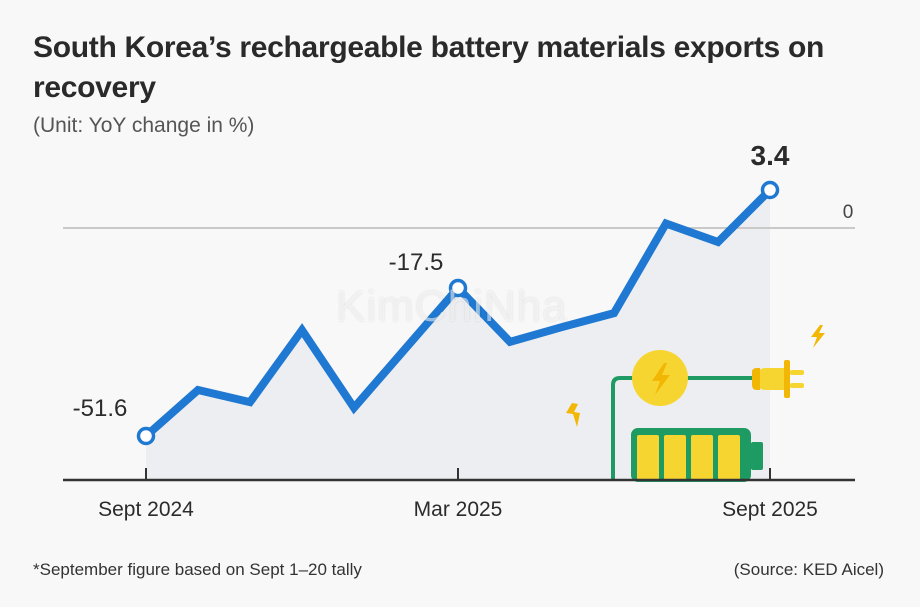 This screenshot has width=920, height=607. Describe the element at coordinates (848, 212) in the screenshot. I see `y-tick-label-0: 0` at that location.